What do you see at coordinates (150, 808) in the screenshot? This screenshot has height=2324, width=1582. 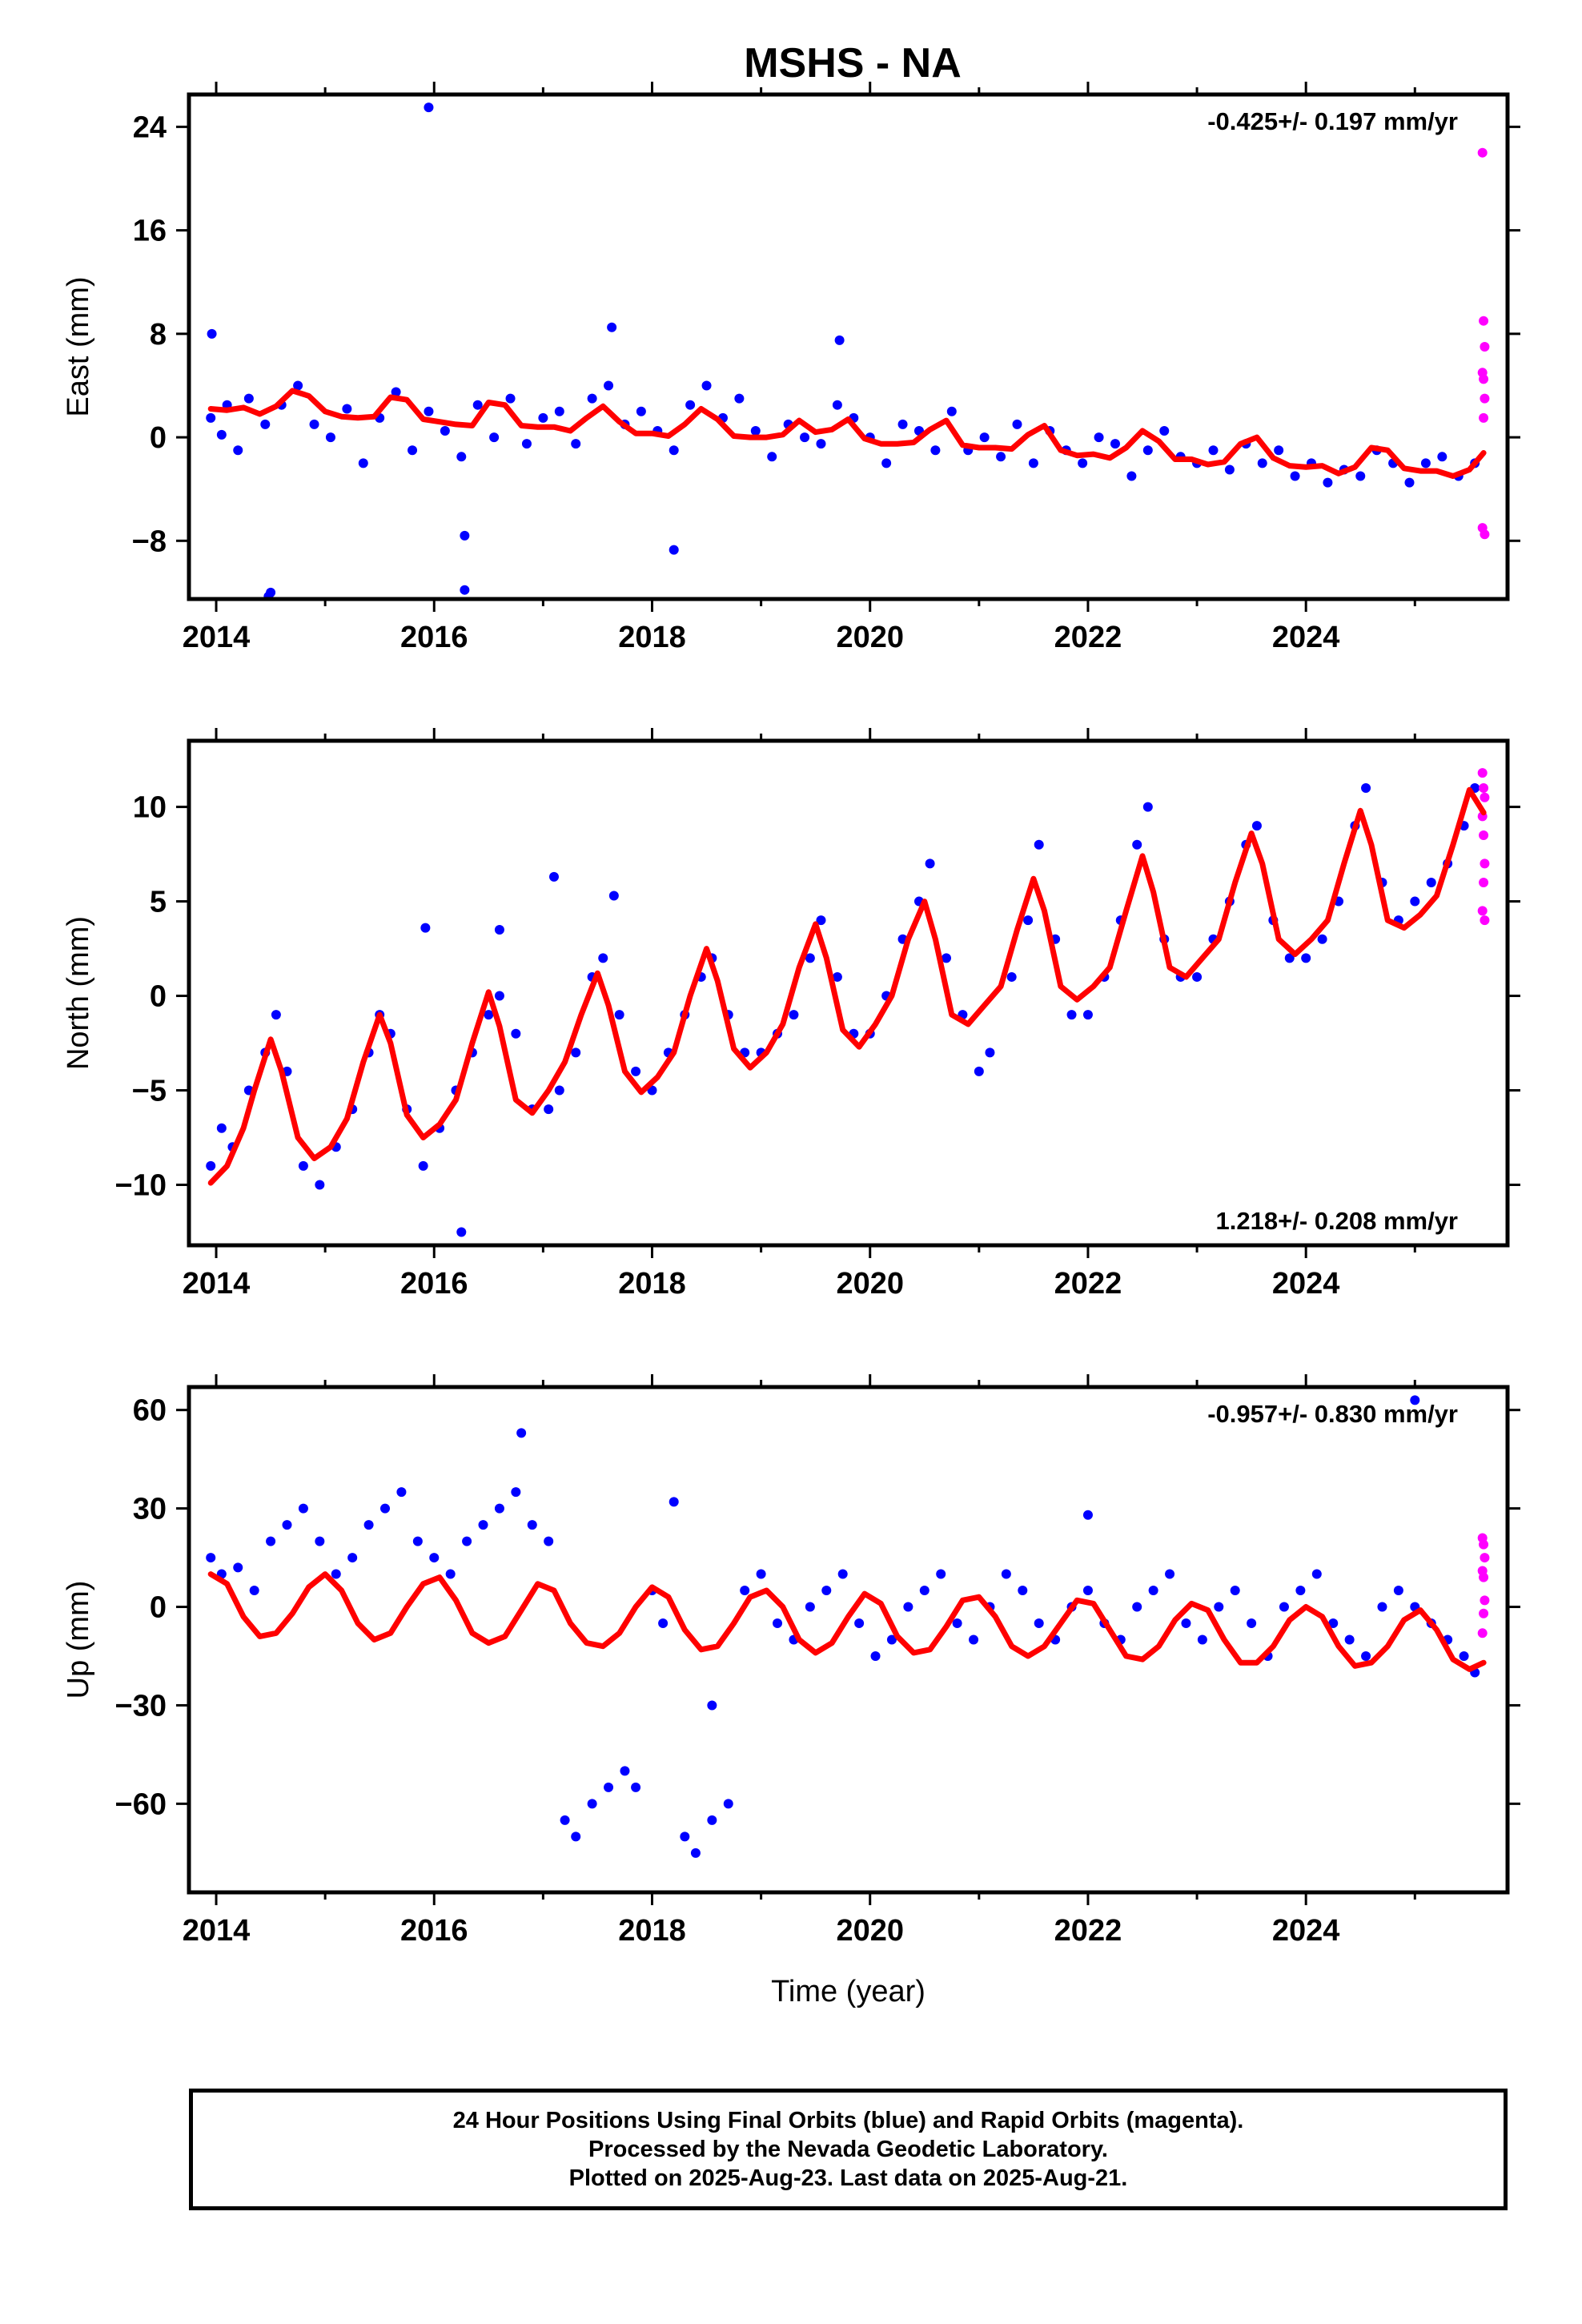 I see `north-y-tick-label: 10` at bounding box center [150, 808].